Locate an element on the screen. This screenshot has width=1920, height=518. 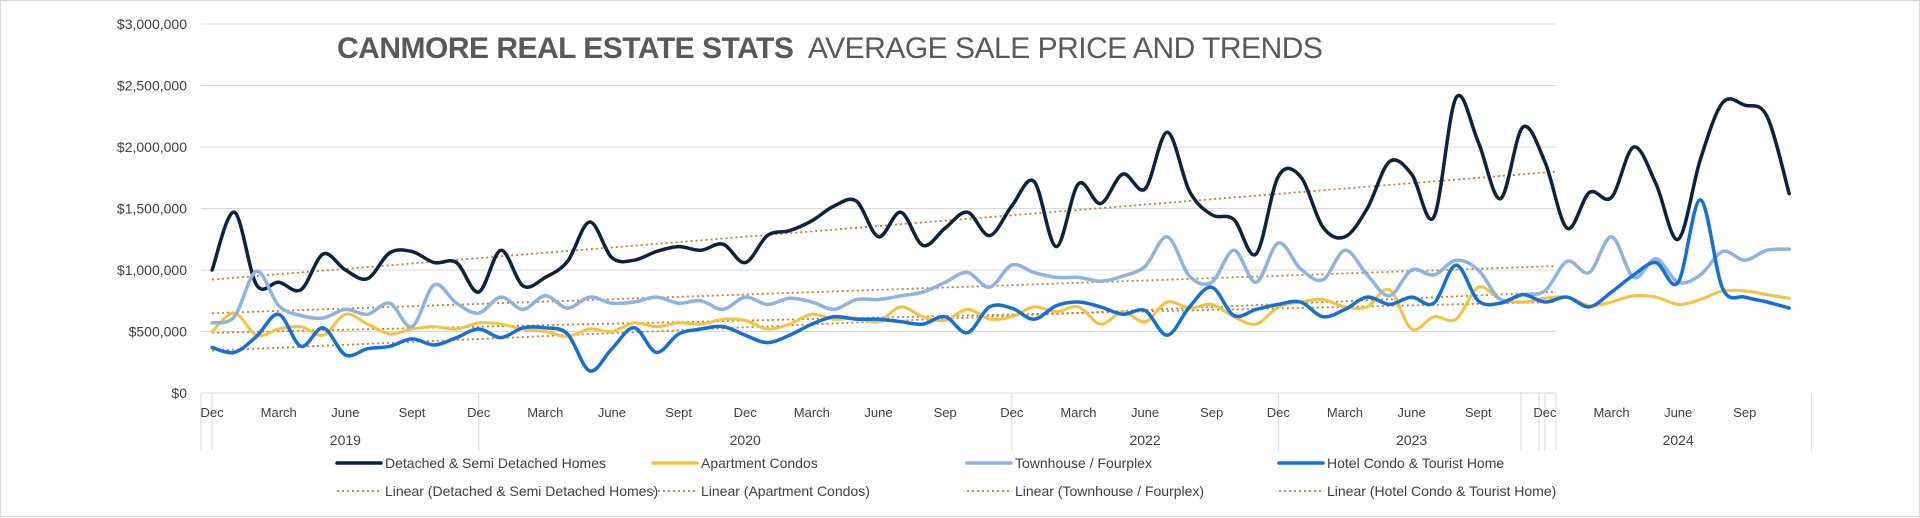
year-label: 2019 is located at coordinates (345, 440).